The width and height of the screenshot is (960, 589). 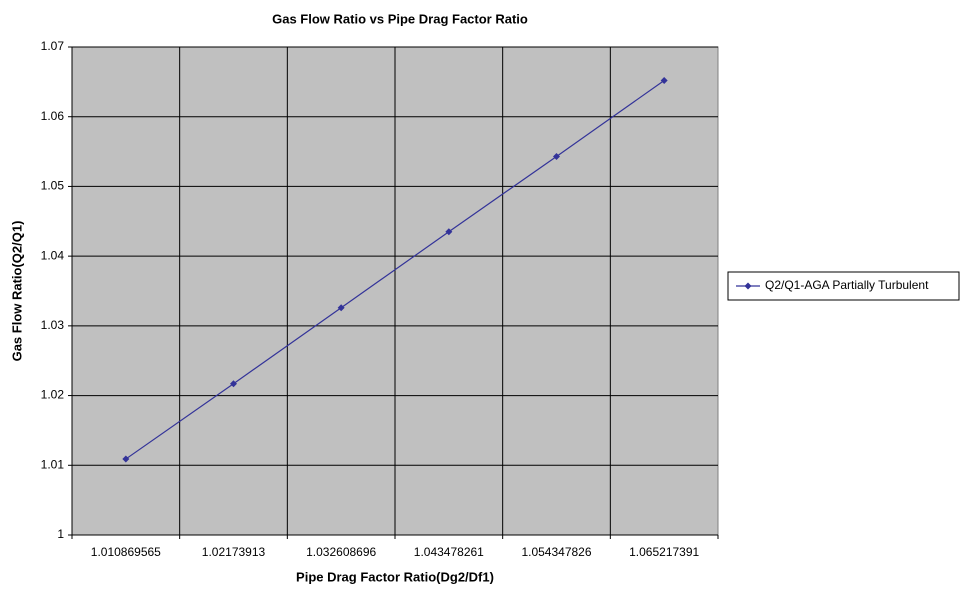 I want to click on y-tick-label: 1.04, so click(x=53, y=255).